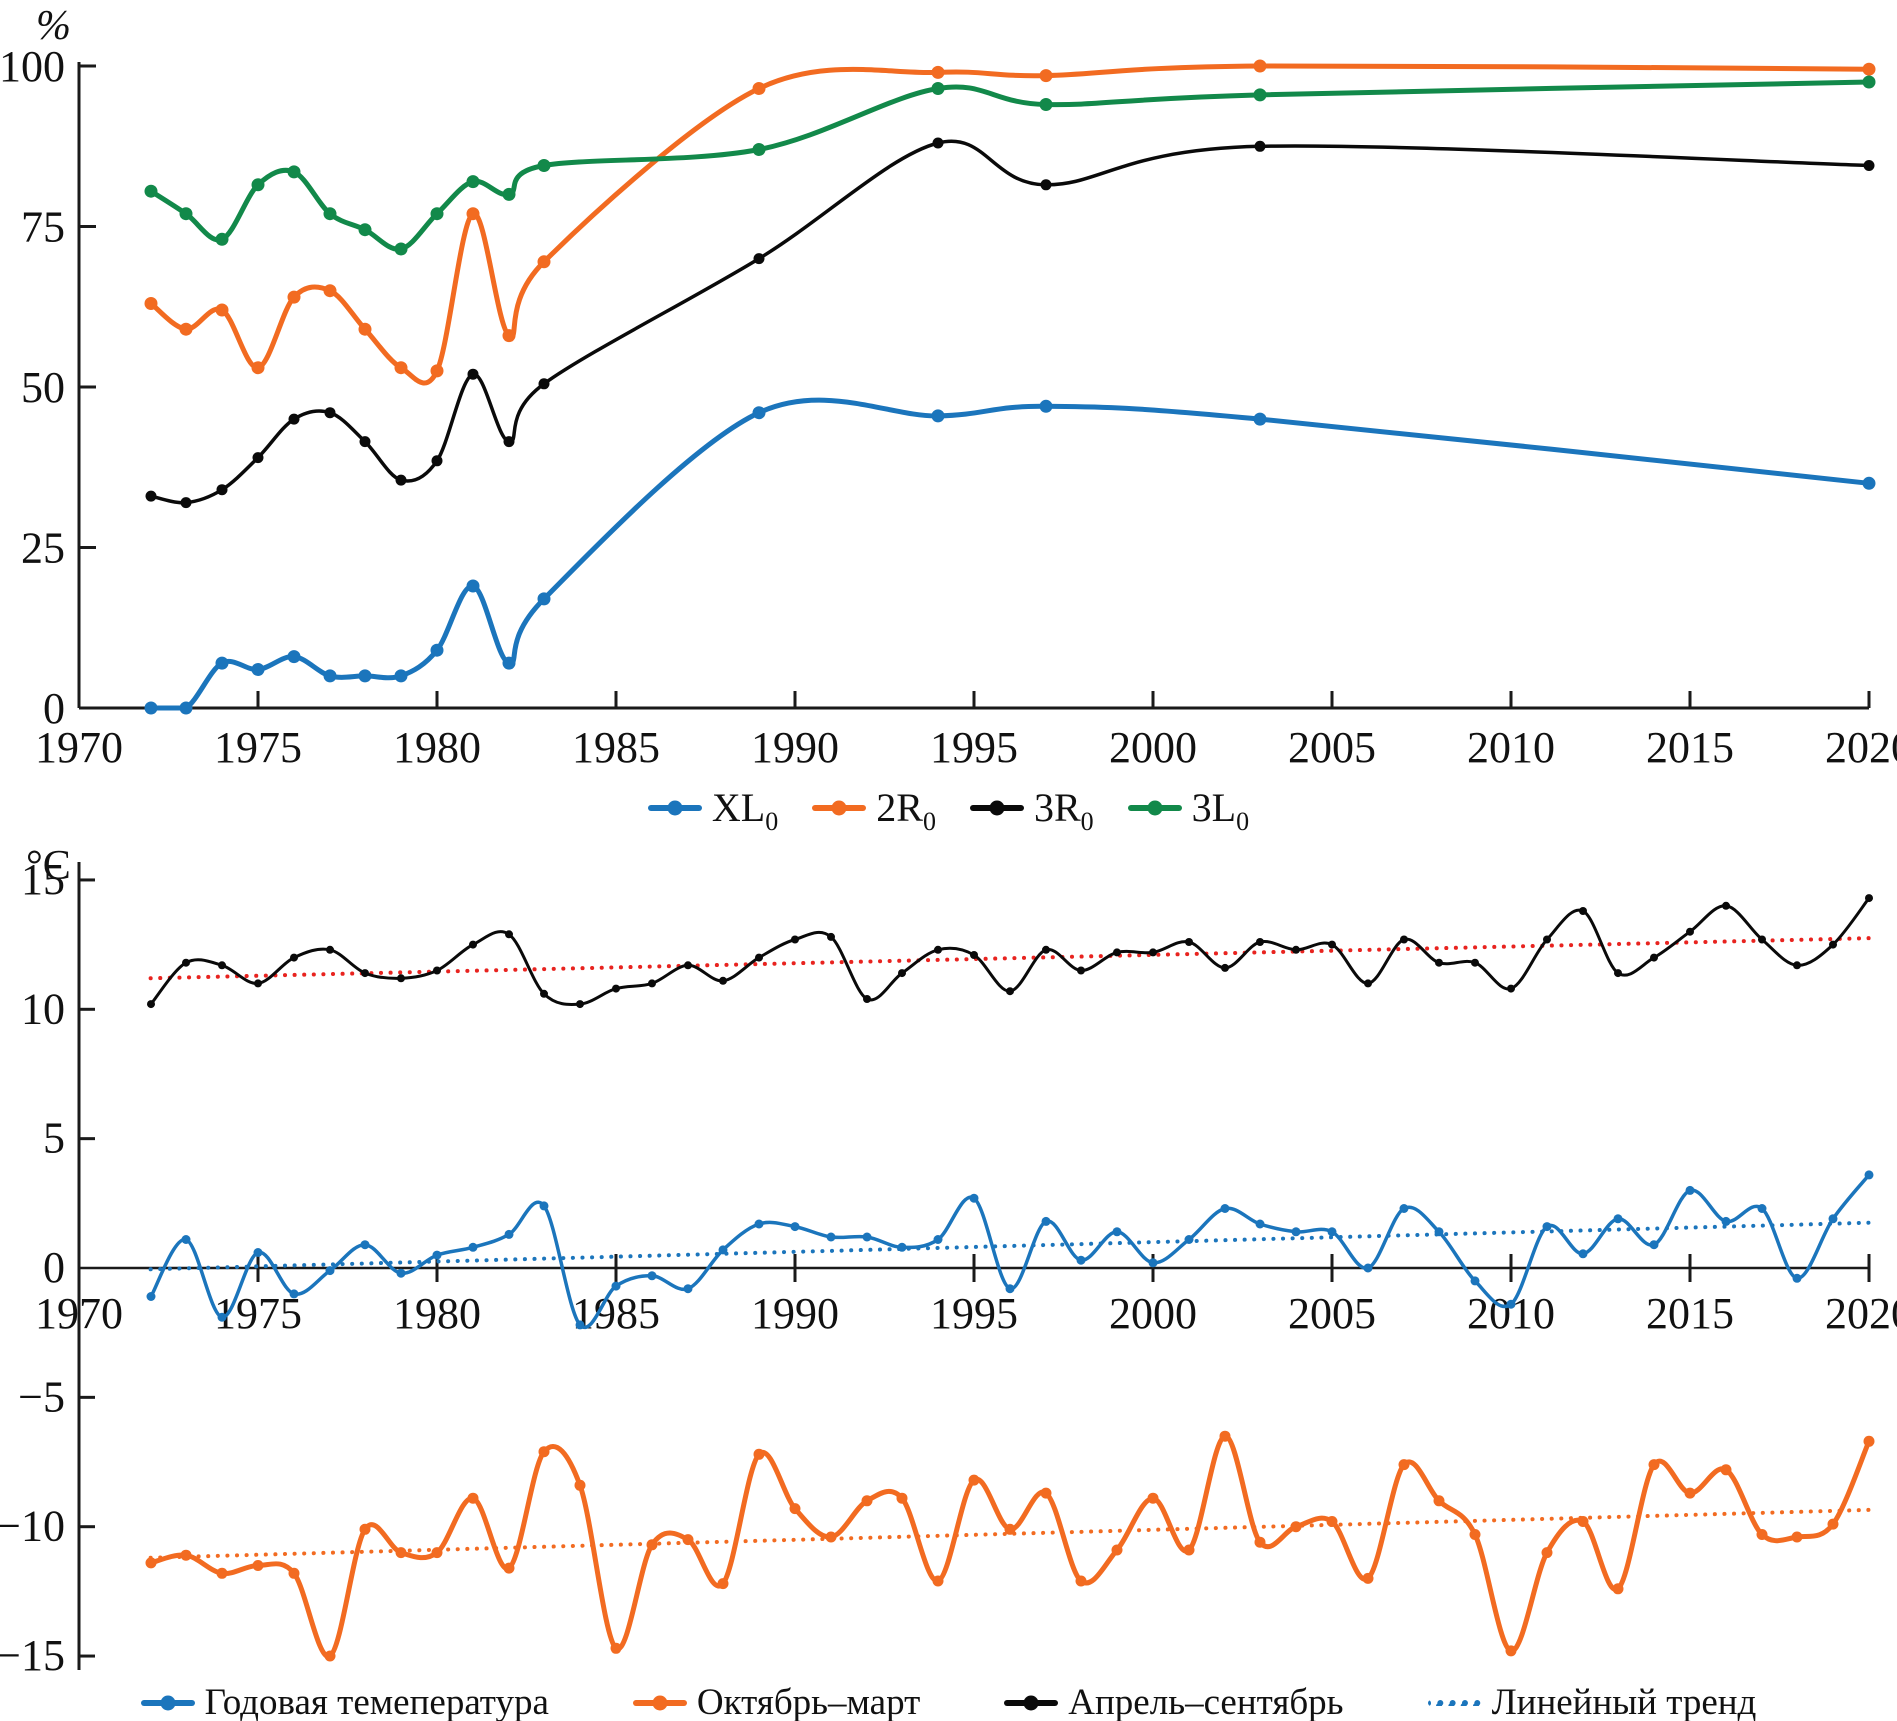 This screenshot has width=1897, height=1721. I want to click on x-tick-label: 2005, so click(1332, 747).